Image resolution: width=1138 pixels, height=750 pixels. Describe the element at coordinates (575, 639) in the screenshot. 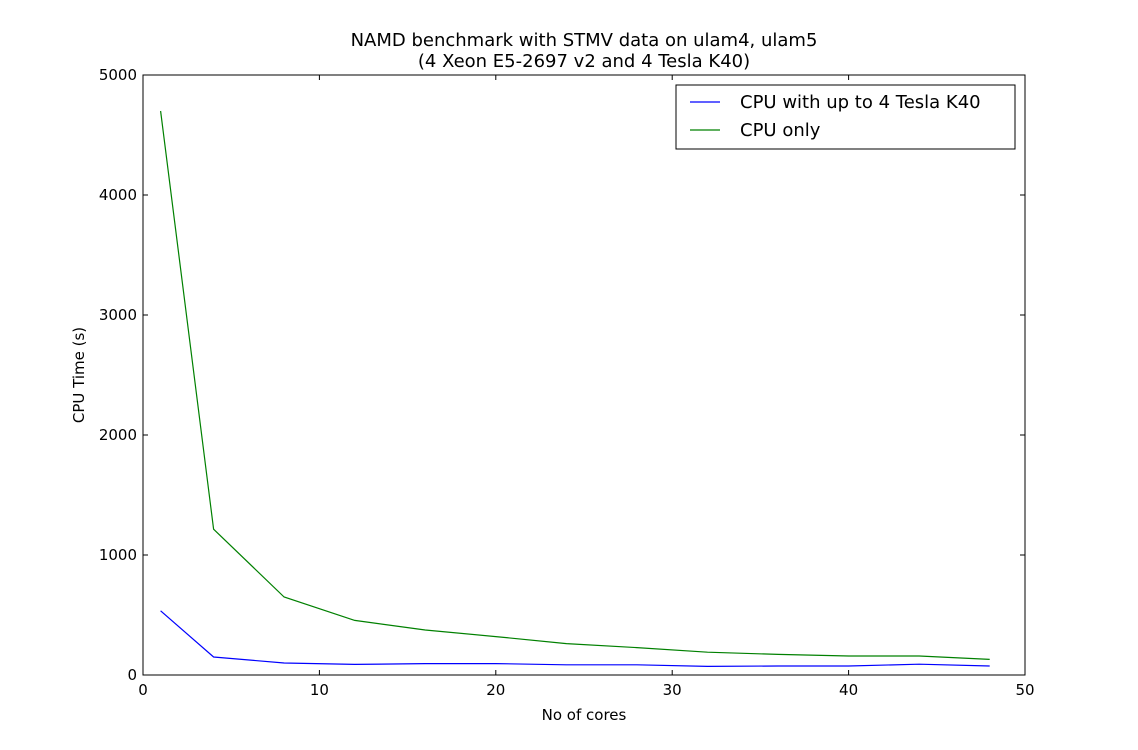

I see `series-line-gpu` at that location.